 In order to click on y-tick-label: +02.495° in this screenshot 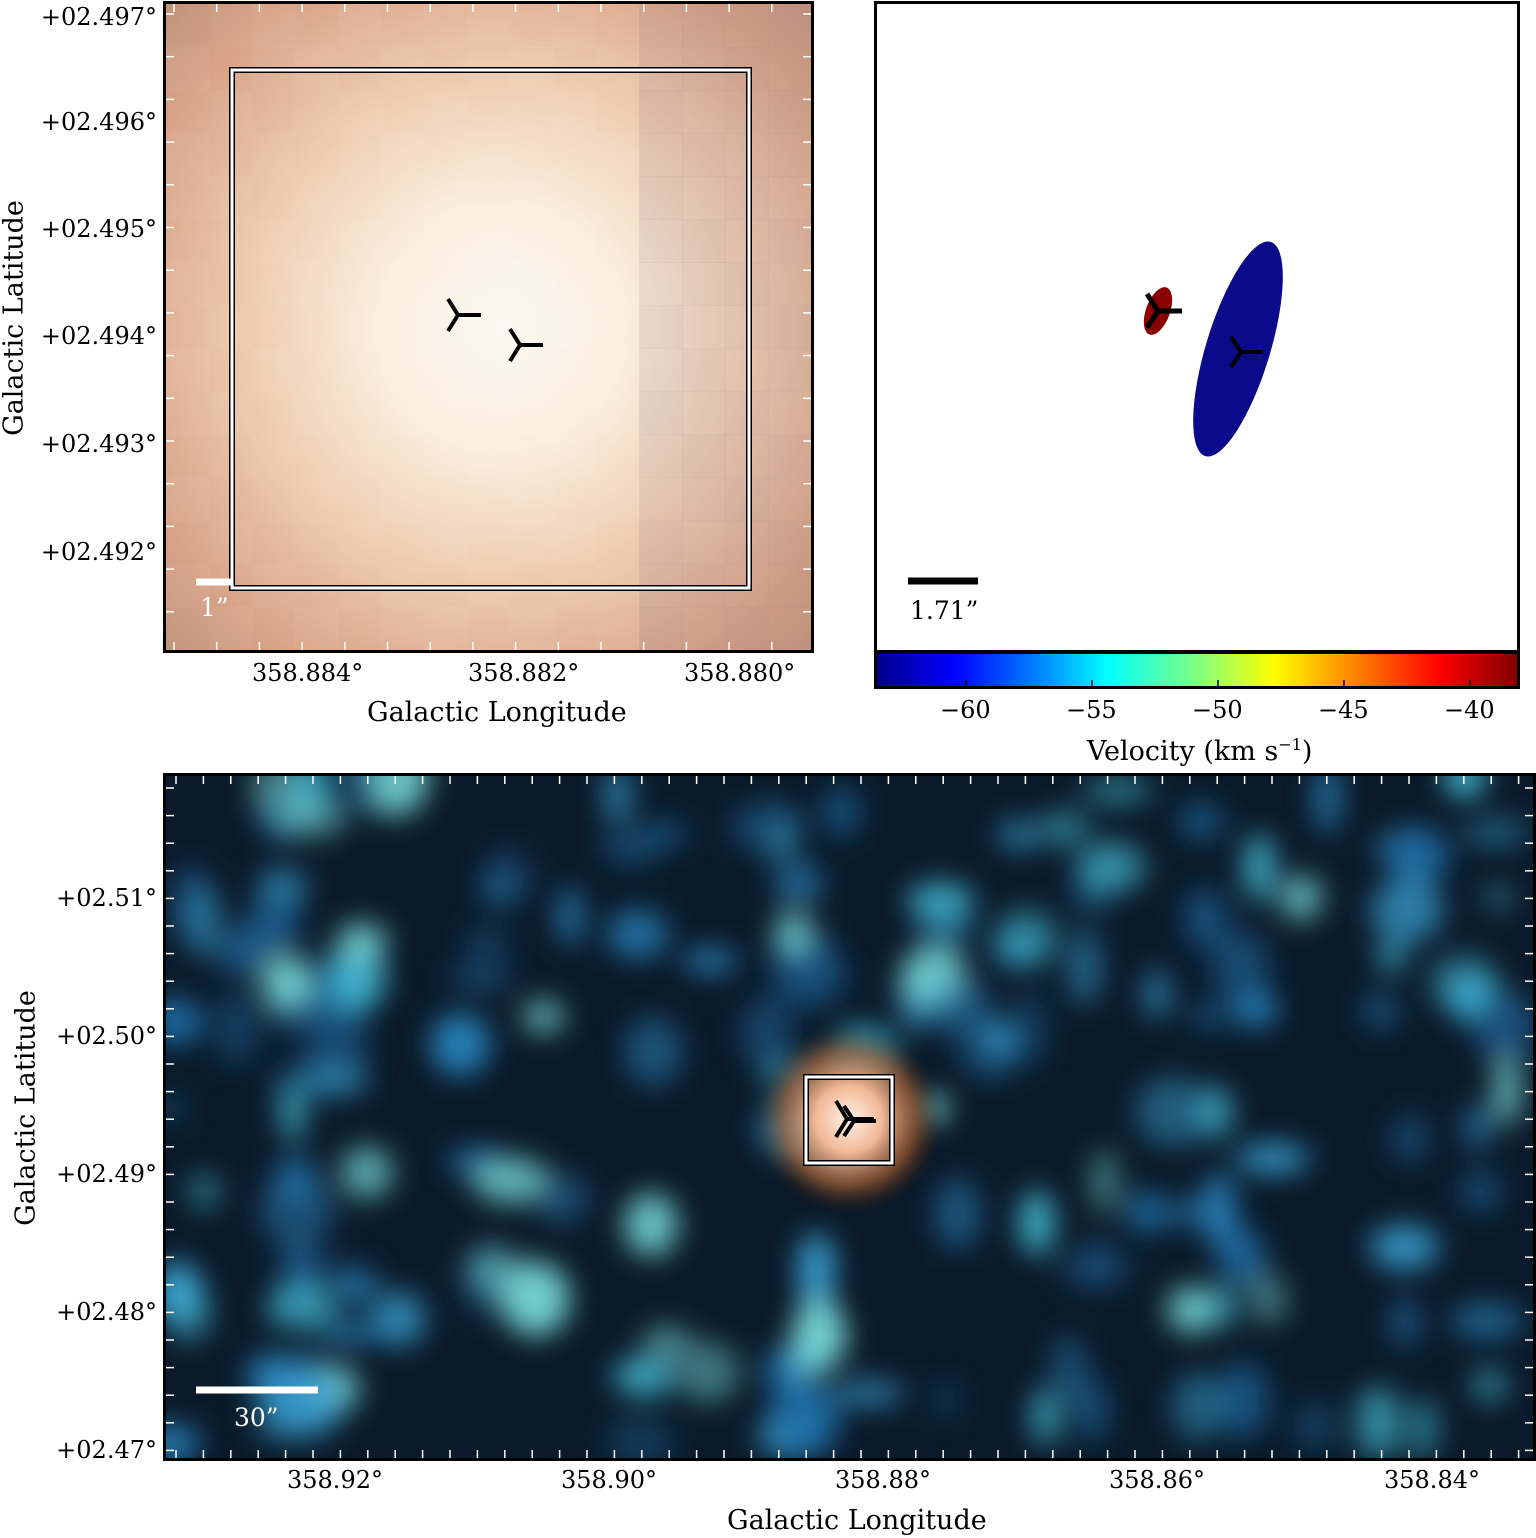, I will do `click(98, 229)`.